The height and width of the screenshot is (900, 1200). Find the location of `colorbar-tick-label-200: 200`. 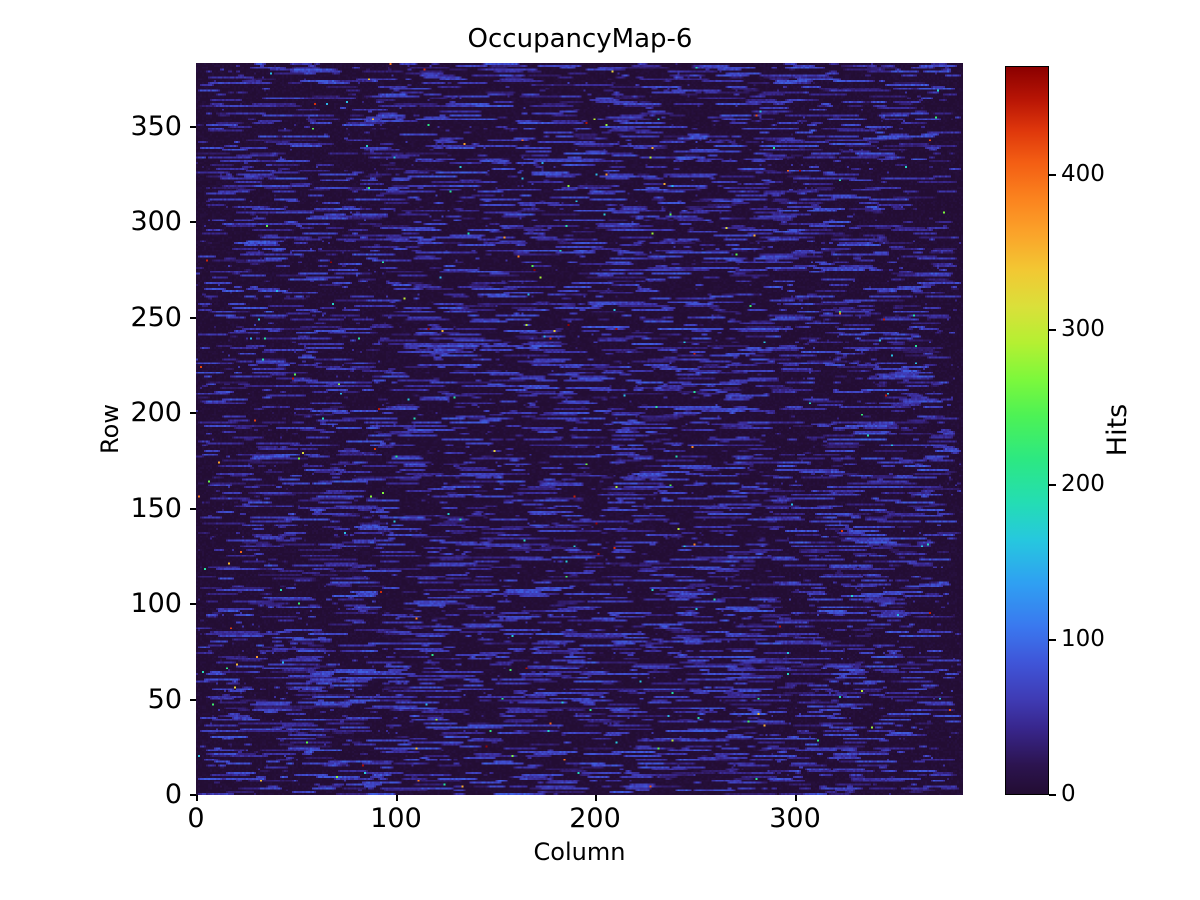

colorbar-tick-label-200: 200 is located at coordinates (1083, 484).